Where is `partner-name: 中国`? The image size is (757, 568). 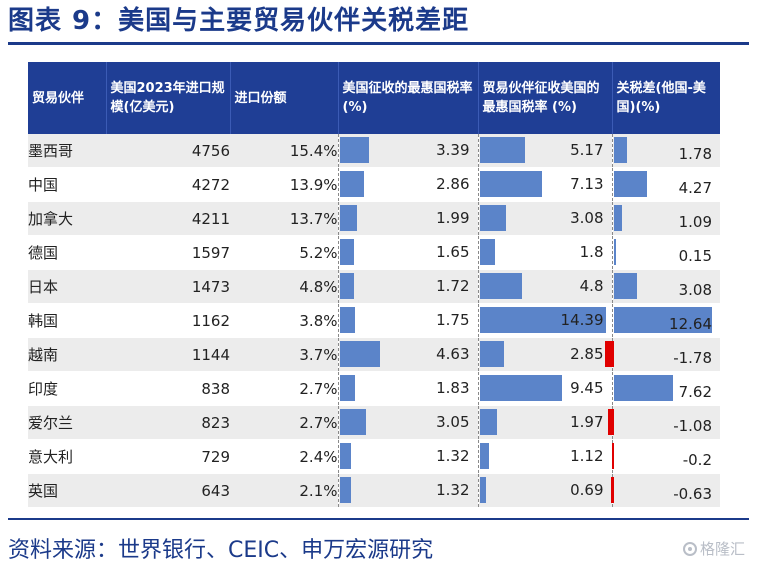
partner-name: 中国 is located at coordinates (67, 184).